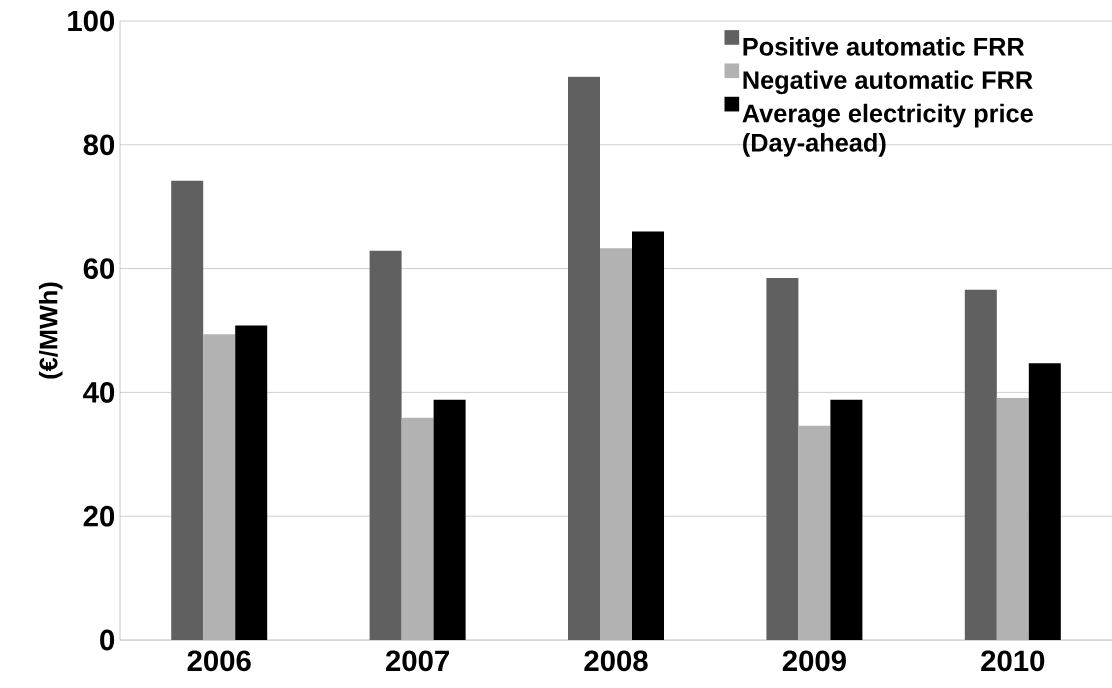 This screenshot has width=1112, height=688. I want to click on y-tick-label: 0, so click(107, 640).